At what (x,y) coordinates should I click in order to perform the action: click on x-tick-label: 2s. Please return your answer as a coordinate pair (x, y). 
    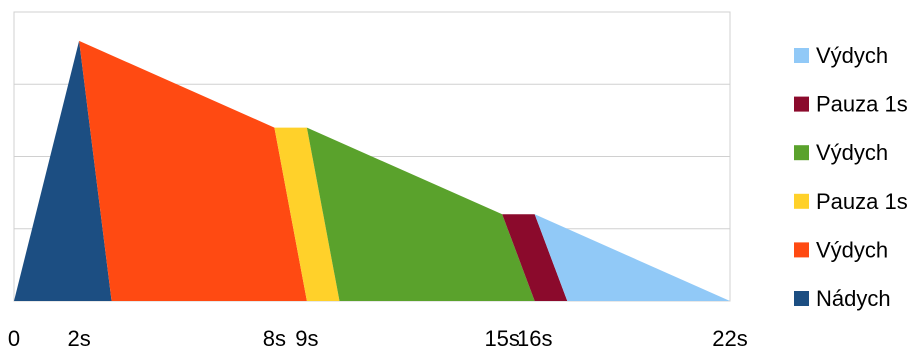
    Looking at the image, I should click on (78, 337).